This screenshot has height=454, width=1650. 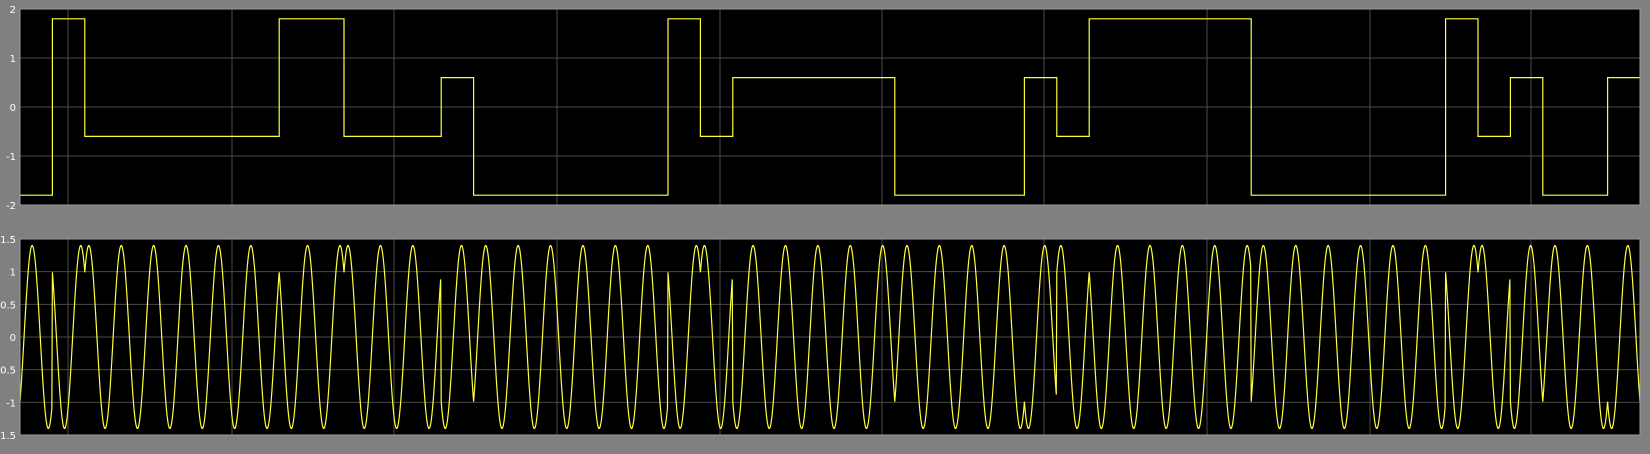 I want to click on bottom-ytick-label: -1, so click(x=11, y=403).